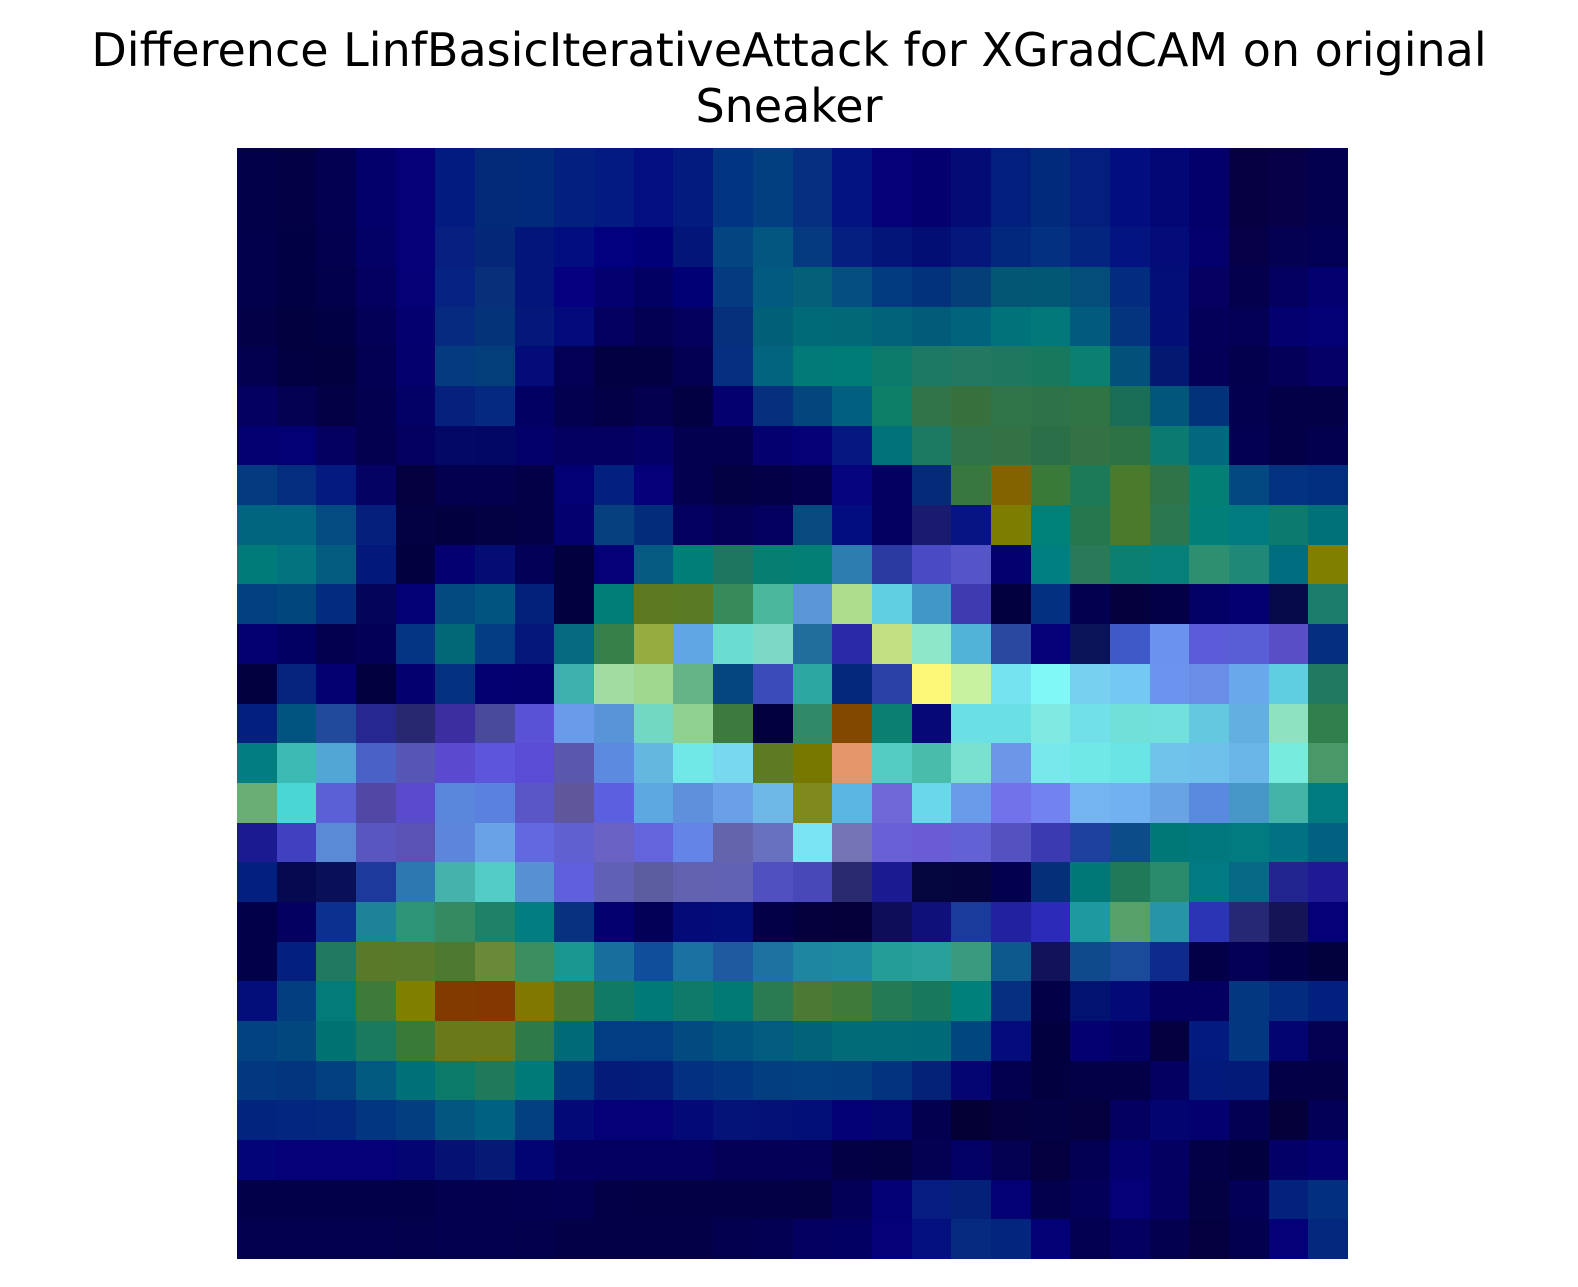  What do you see at coordinates (534, 961) in the screenshot?
I see `heatmap-cell-r20-c7` at bounding box center [534, 961].